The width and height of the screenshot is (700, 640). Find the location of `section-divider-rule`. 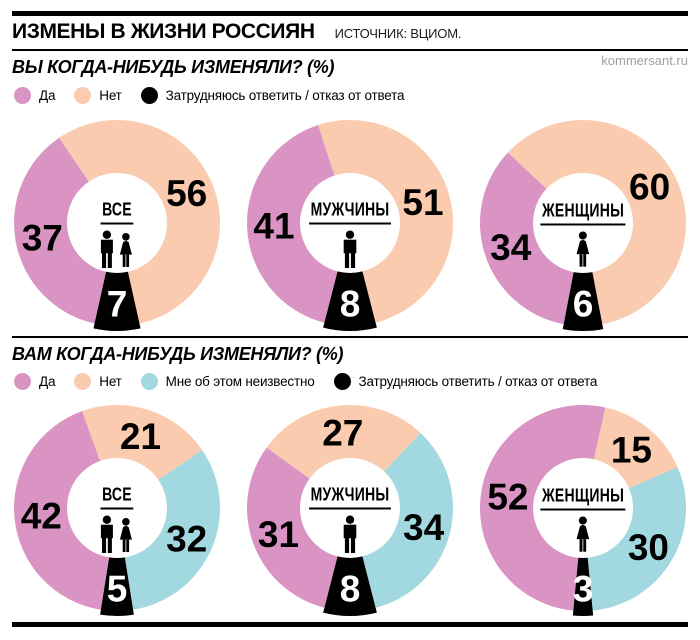

section-divider-rule is located at coordinates (350, 337).